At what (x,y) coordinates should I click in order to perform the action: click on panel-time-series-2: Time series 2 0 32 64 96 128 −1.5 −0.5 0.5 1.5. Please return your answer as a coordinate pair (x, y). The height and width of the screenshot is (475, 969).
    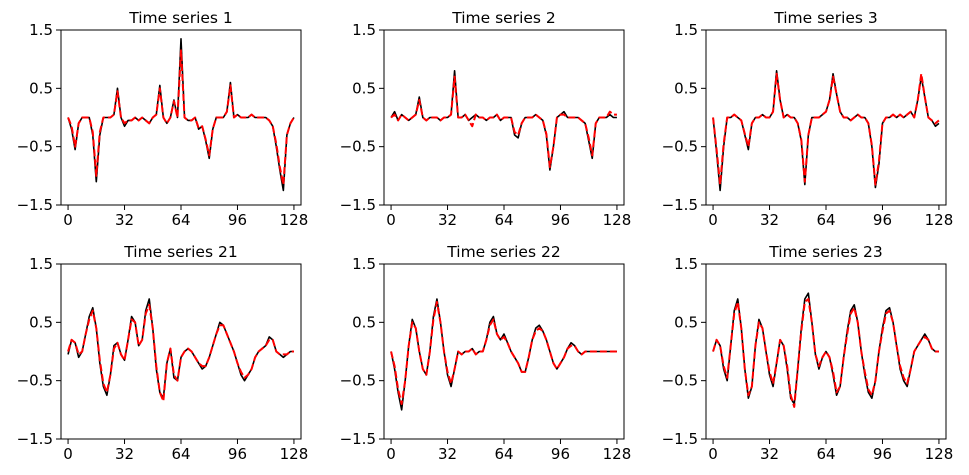
    Looking at the image, I should click on (486, 119).